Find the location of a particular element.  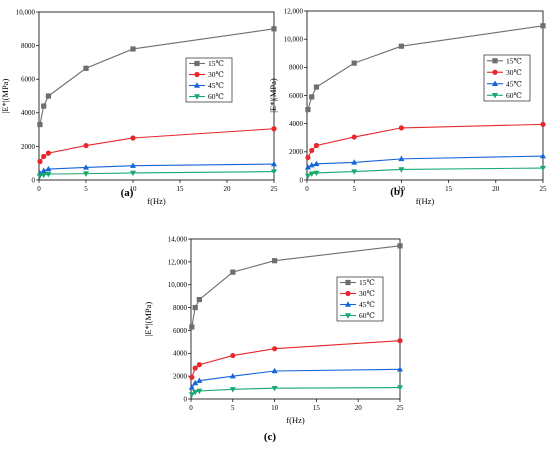

y-axis-label: |E*|(MPa) is located at coordinates (273, 95).